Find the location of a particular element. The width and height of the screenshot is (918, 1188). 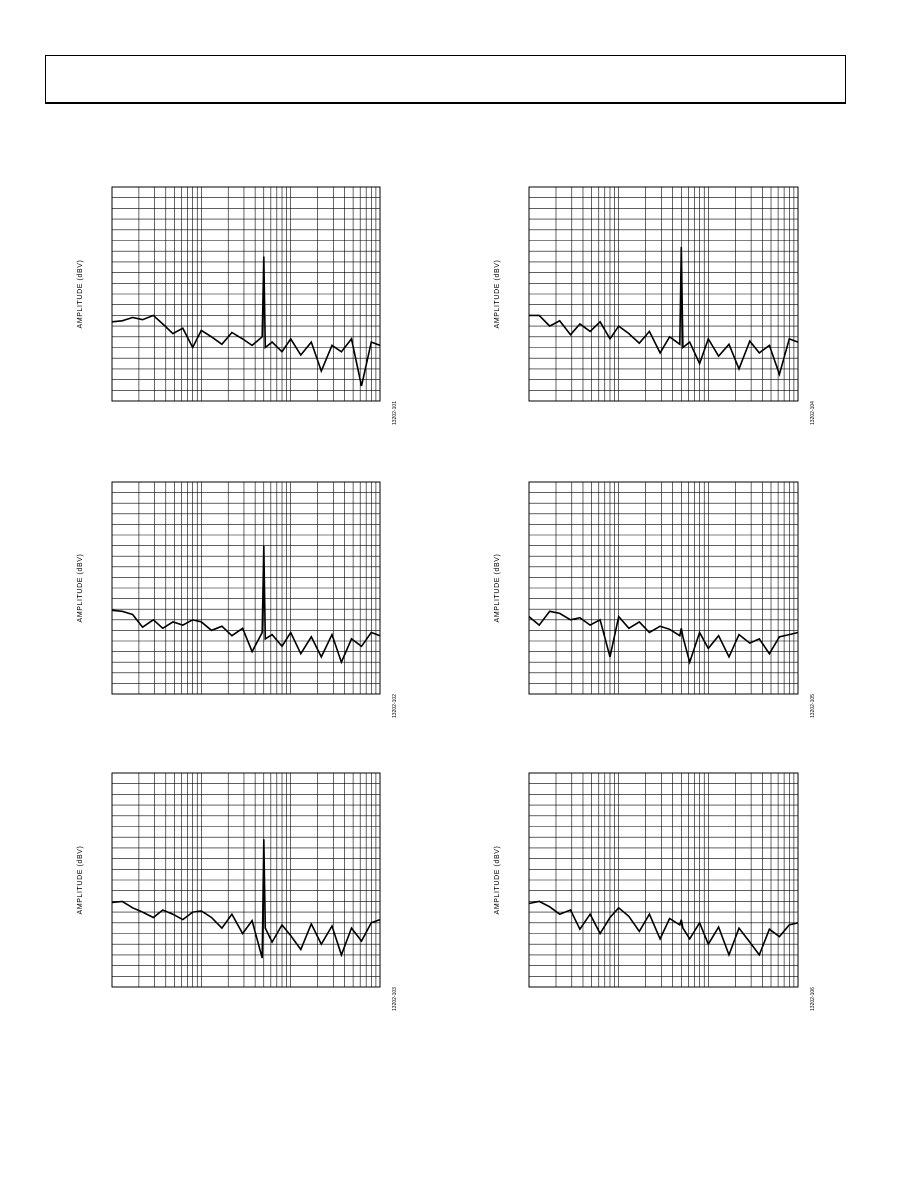

figure-id: 13202-102 is located at coordinates (395, 706).